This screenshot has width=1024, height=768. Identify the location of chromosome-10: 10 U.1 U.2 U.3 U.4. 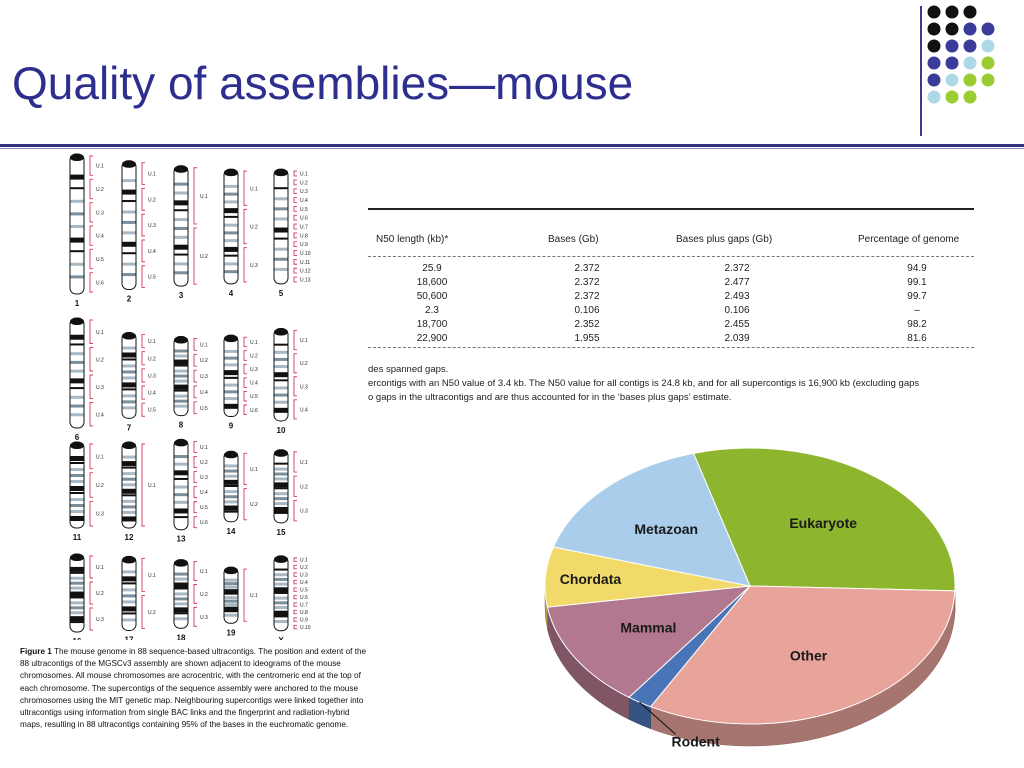
(290, 381).